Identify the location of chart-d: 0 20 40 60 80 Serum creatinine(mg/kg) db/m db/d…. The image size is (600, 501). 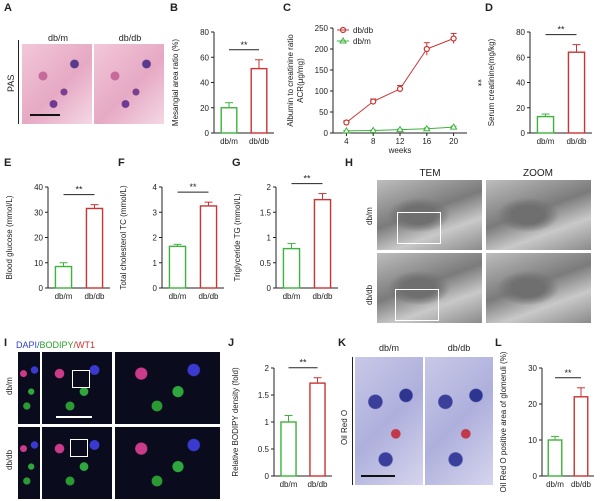
(539, 85).